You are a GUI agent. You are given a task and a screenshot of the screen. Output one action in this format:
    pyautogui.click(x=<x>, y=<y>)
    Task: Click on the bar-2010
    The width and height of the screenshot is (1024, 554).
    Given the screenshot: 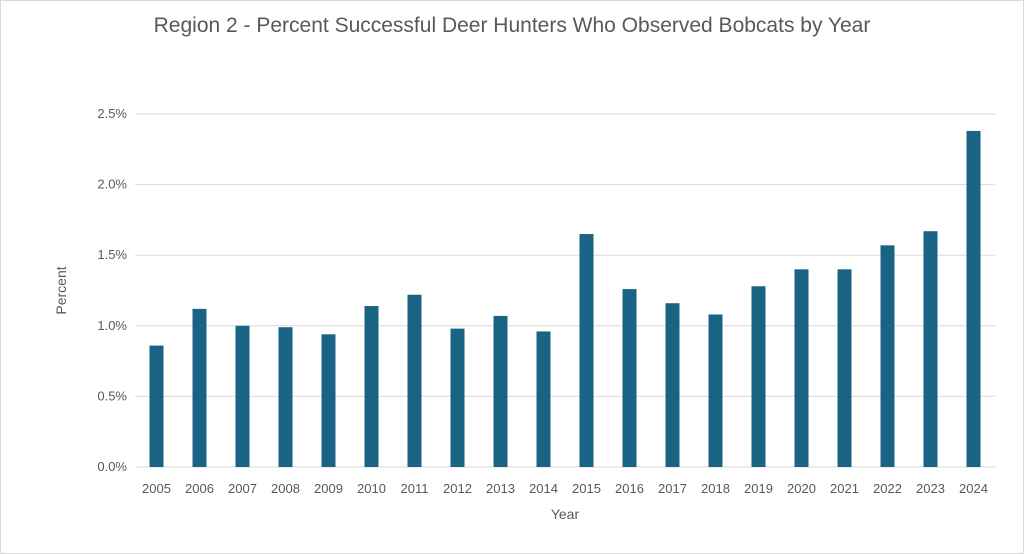 What is the action you would take?
    pyautogui.click(x=371, y=386)
    